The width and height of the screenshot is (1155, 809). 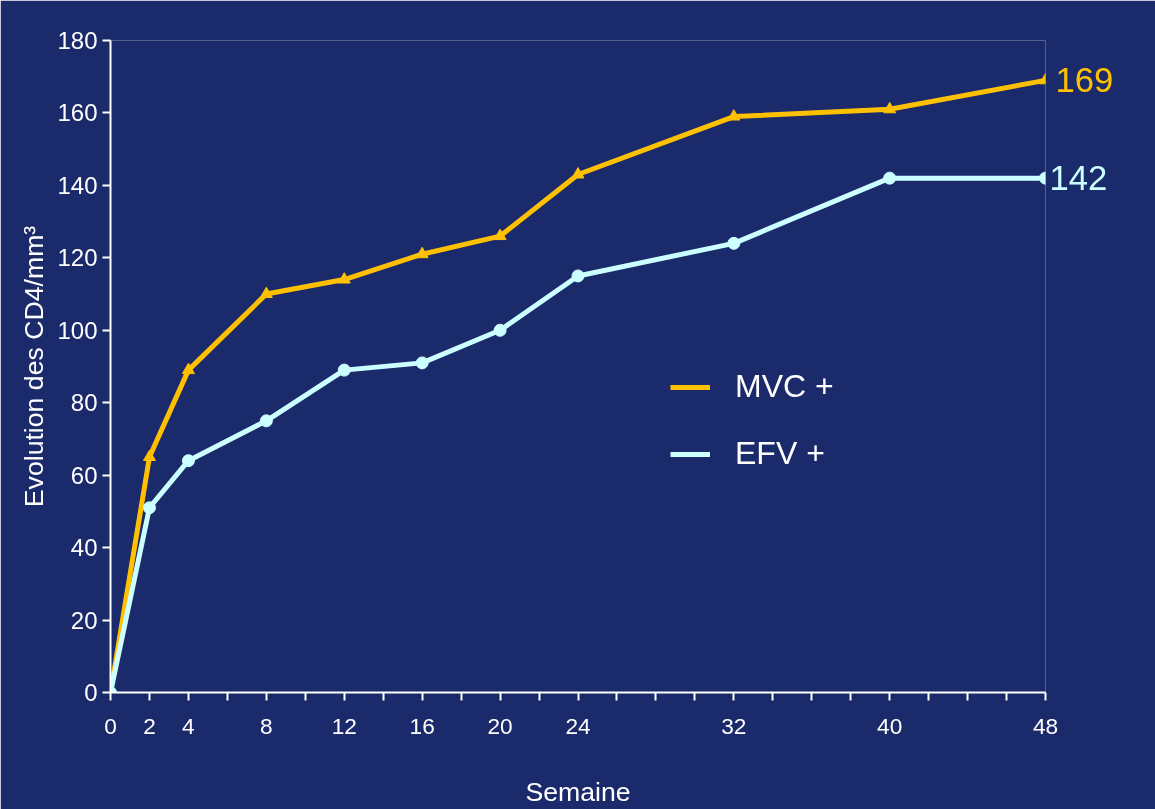 What do you see at coordinates (578, 725) in the screenshot?
I see `x-tick-label: 24` at bounding box center [578, 725].